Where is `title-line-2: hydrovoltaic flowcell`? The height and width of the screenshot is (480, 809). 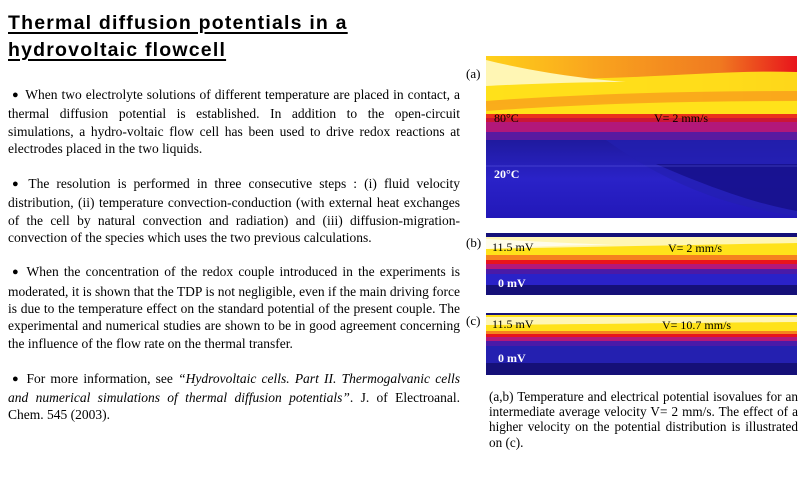 title-line-2: hydrovoltaic flowcell is located at coordinates (117, 50).